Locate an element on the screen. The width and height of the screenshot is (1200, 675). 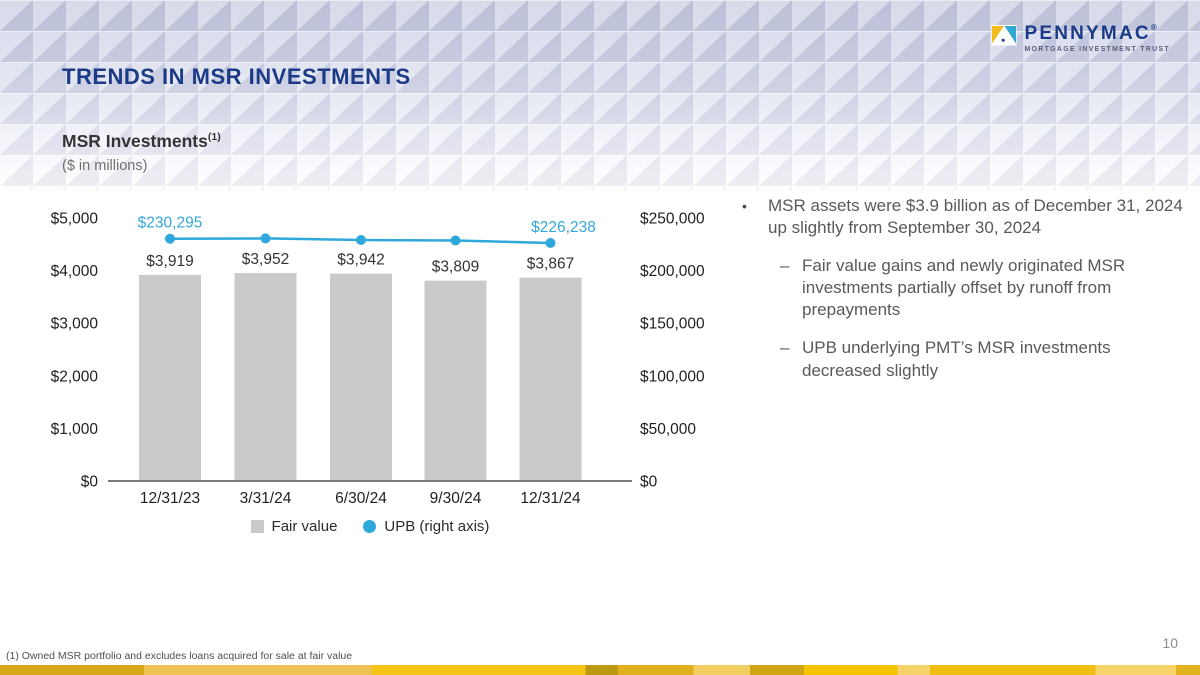
pennymac-logo-icon is located at coordinates (1004, 35).